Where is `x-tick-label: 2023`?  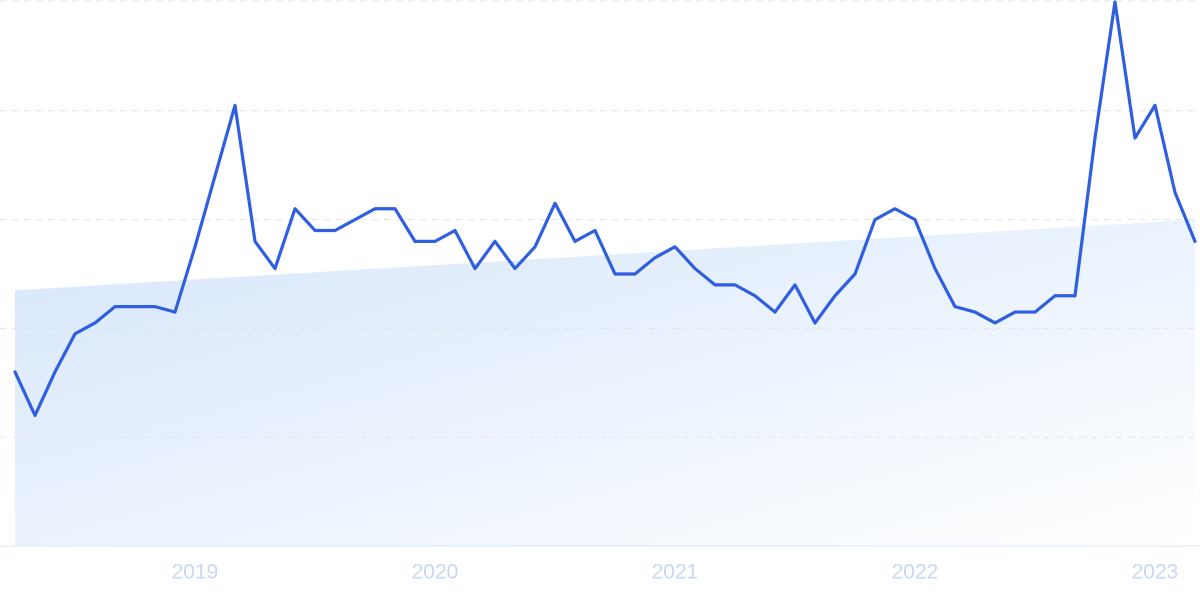
x-tick-label: 2023 is located at coordinates (1155, 572).